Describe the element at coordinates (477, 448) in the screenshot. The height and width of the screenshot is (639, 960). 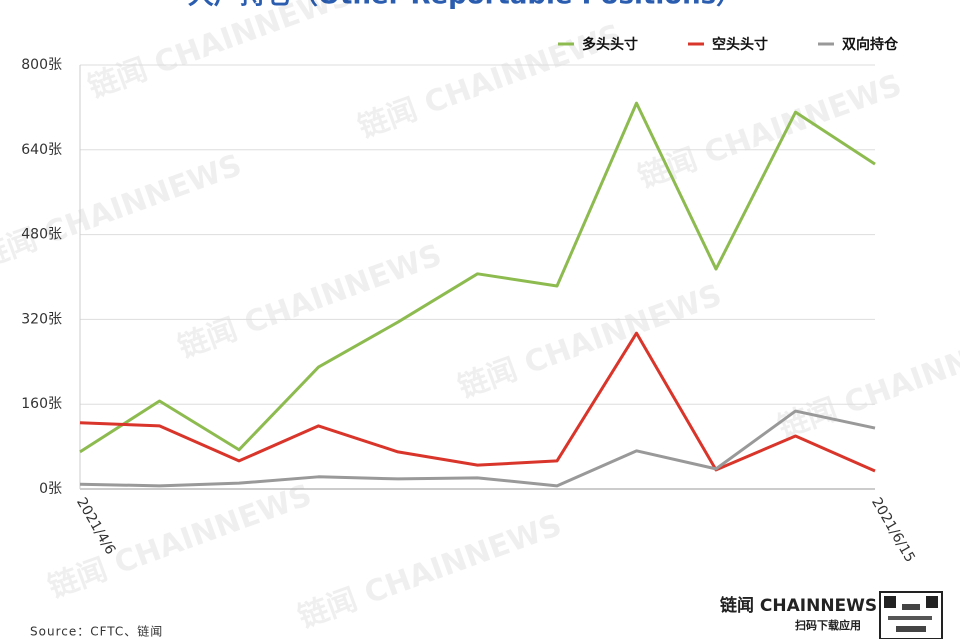
I see `line` at that location.